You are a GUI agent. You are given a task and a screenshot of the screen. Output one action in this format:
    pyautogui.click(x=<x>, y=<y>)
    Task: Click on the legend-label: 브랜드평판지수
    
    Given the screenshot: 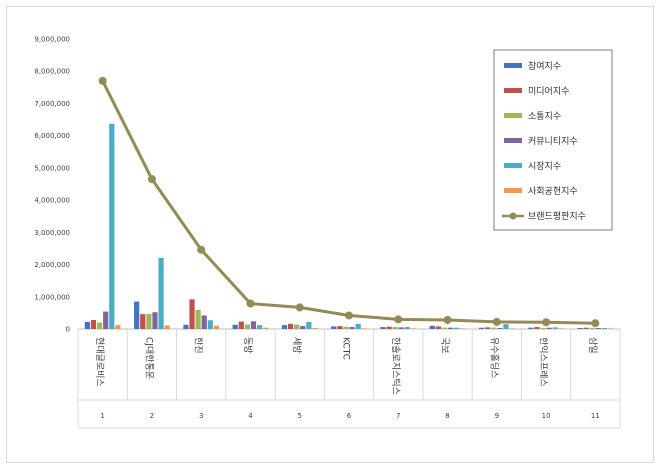 What is the action you would take?
    pyautogui.click(x=557, y=216)
    